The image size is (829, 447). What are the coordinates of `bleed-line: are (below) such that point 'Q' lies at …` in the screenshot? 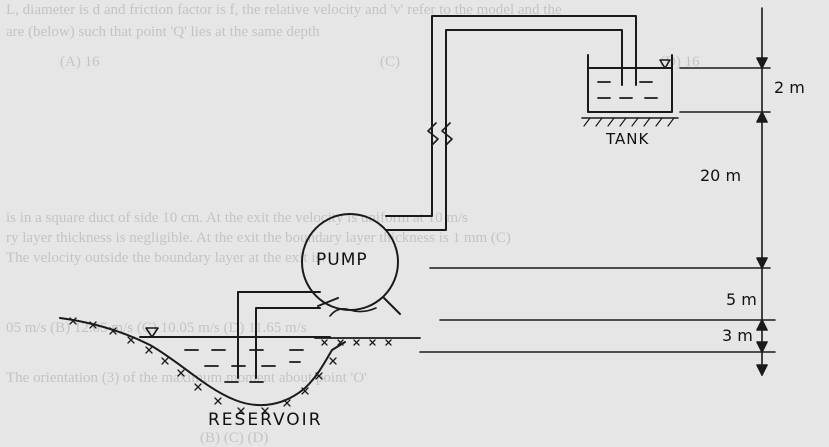 It's located at (163, 32).